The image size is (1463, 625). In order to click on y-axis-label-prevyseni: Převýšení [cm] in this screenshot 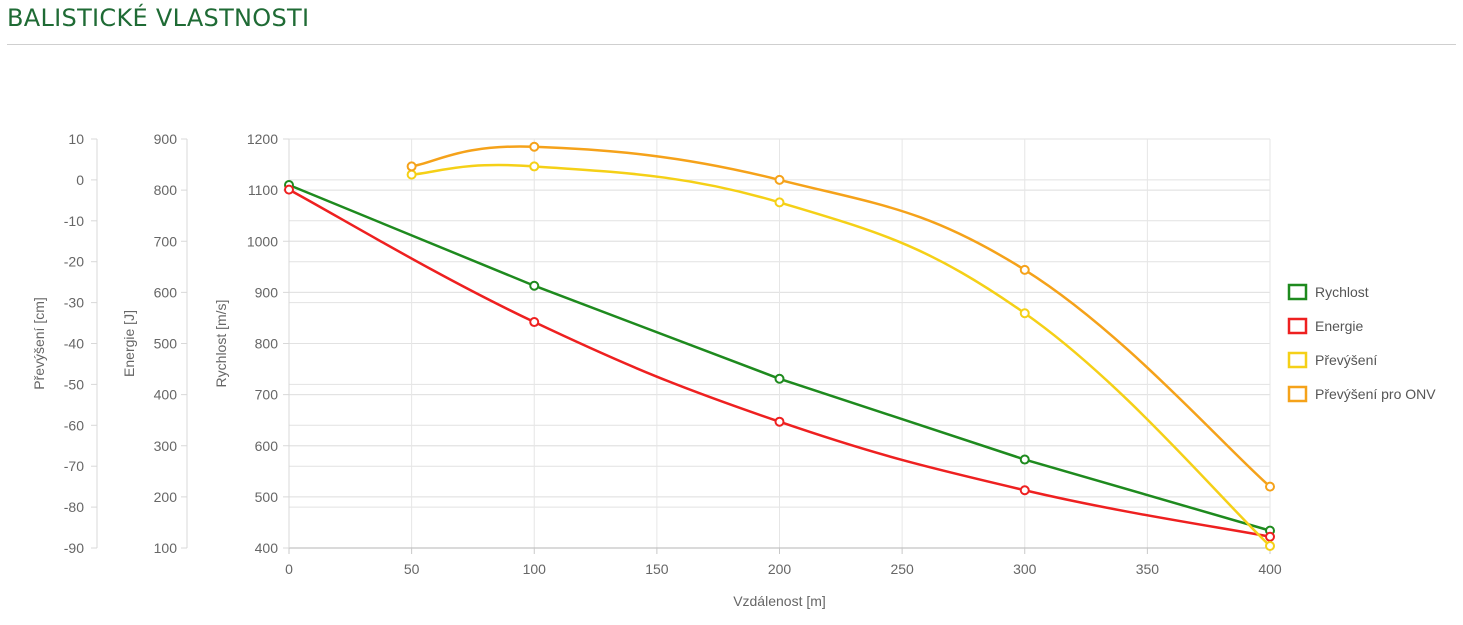, I will do `click(39, 343)`.